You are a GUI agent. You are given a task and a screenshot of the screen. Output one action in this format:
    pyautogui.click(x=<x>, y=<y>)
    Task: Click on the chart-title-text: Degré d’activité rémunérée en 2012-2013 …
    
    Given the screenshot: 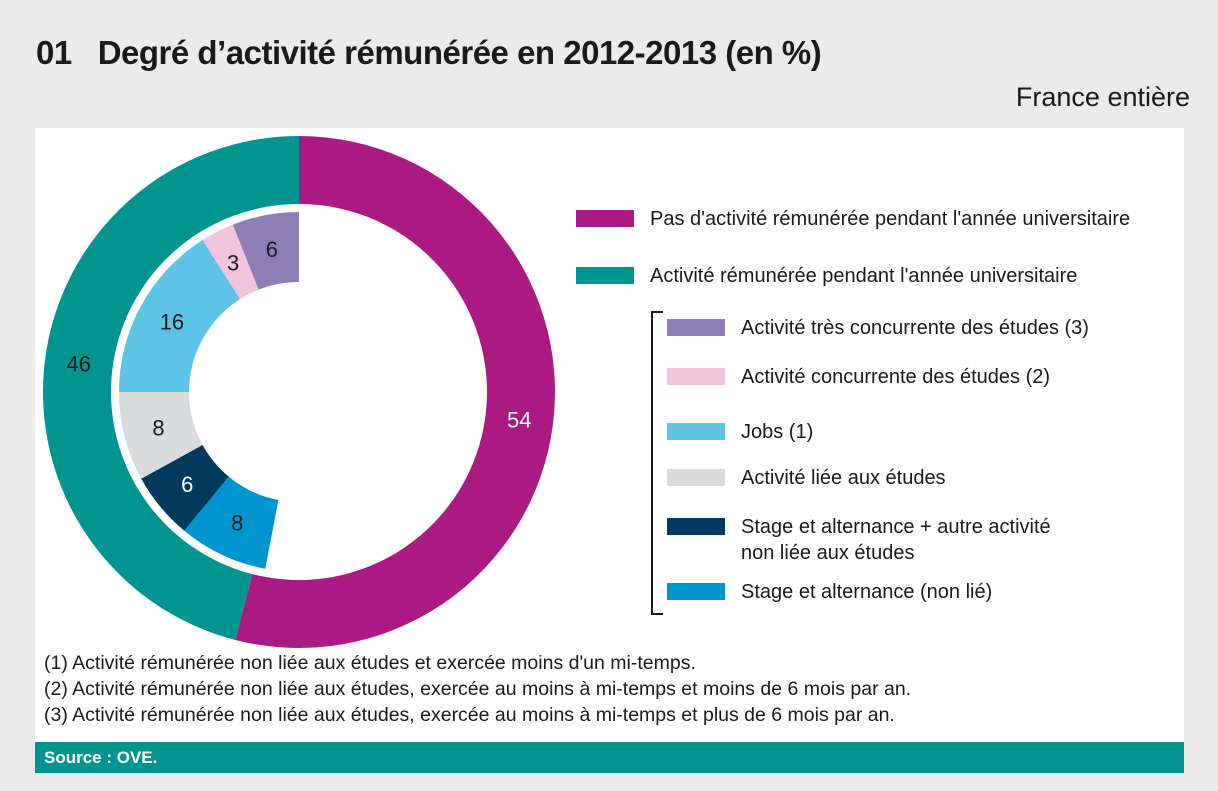 What is the action you would take?
    pyautogui.click(x=459, y=52)
    